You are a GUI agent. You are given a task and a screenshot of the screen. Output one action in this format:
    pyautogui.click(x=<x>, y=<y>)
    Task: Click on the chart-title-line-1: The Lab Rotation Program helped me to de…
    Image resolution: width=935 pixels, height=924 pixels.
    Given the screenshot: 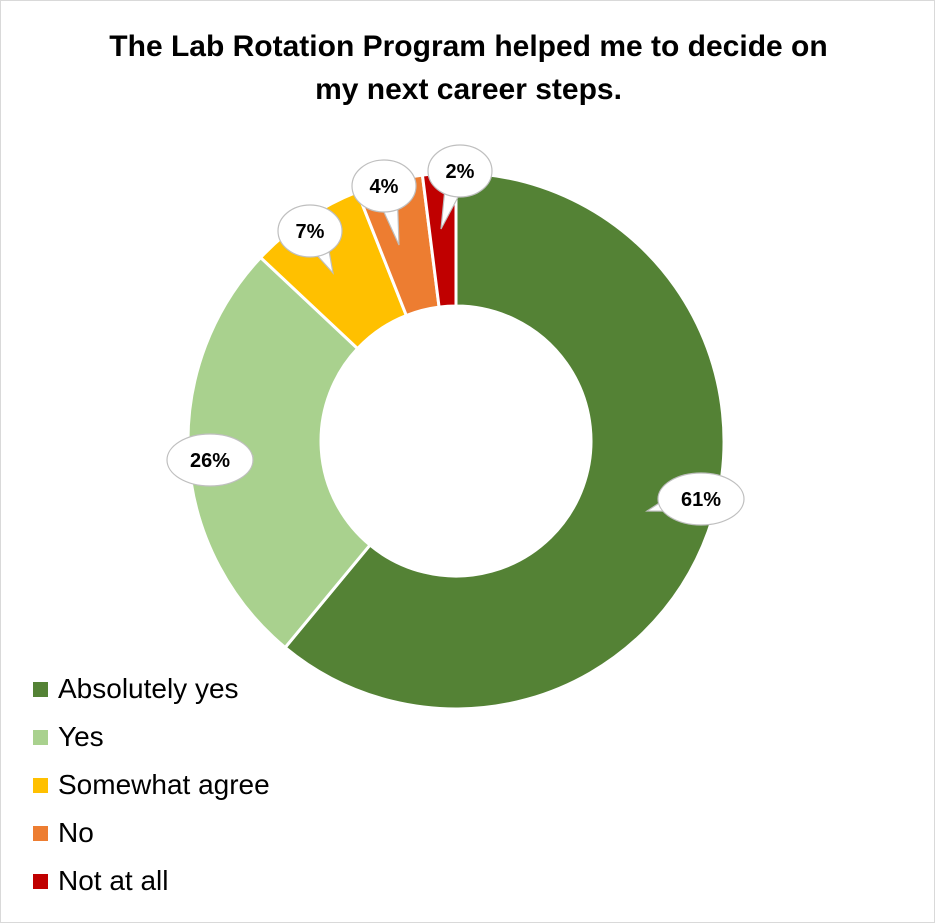 What is the action you would take?
    pyautogui.click(x=468, y=46)
    